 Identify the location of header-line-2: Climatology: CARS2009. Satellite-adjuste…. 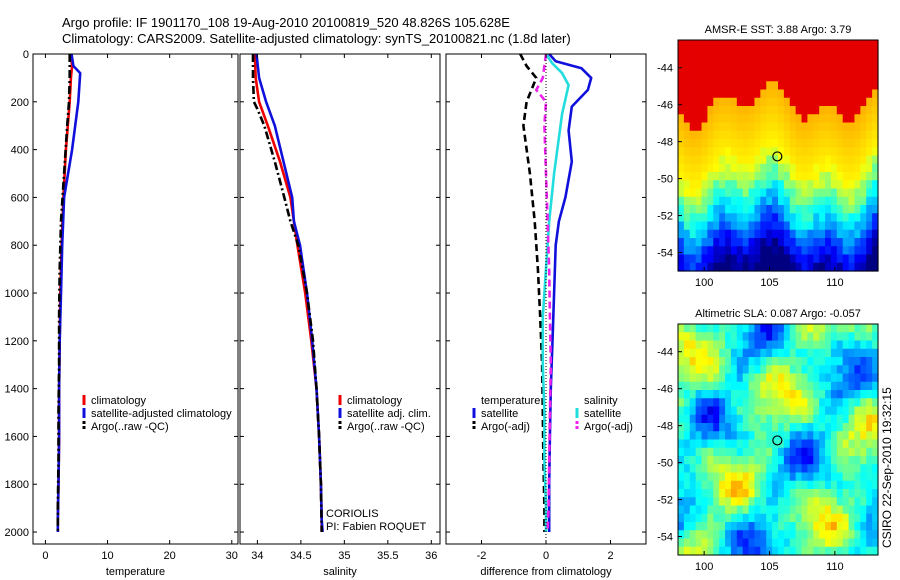
(316, 38).